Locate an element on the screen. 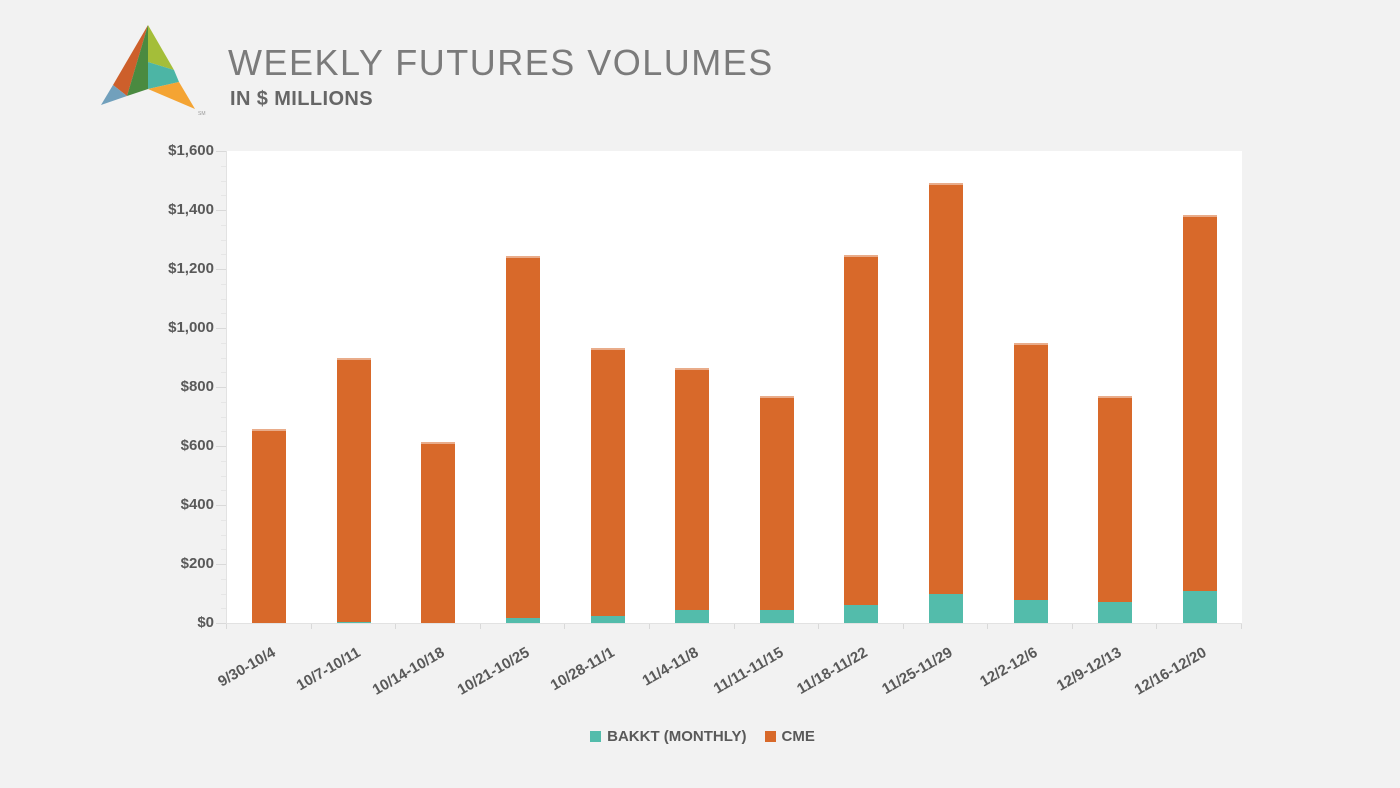 The width and height of the screenshot is (1400, 788). legend-item-label: CME is located at coordinates (798, 736).